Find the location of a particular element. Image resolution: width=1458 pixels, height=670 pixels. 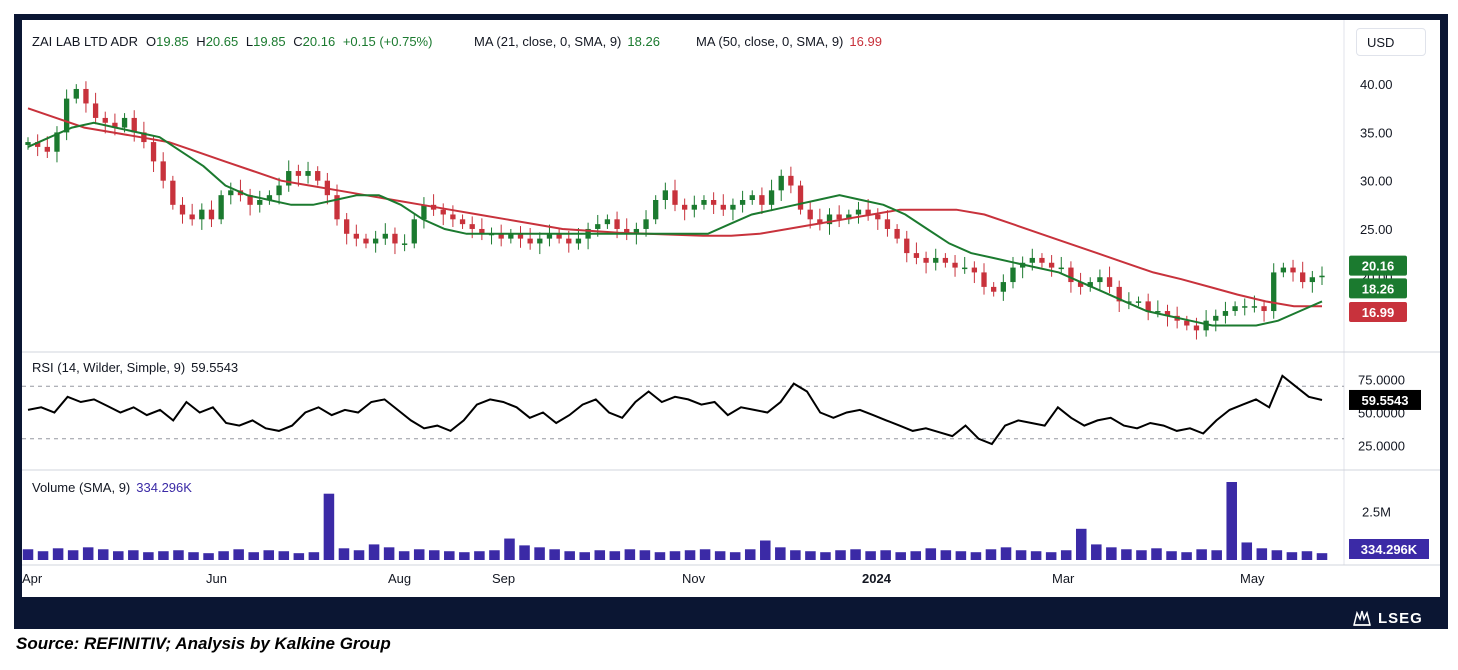

price-tick-label: 40.00 is located at coordinates (1376, 84).